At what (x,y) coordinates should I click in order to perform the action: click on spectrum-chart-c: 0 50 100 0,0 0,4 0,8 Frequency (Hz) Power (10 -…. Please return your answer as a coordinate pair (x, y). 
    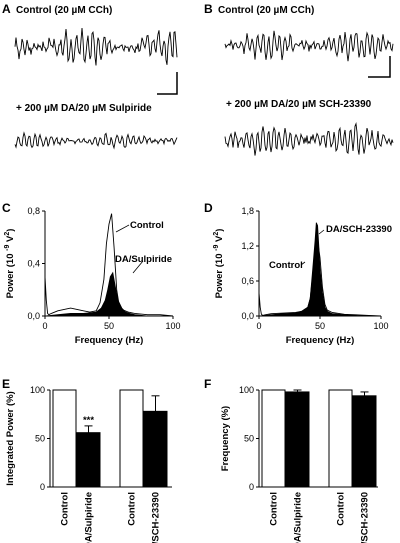
    Looking at the image, I should click on (92, 276).